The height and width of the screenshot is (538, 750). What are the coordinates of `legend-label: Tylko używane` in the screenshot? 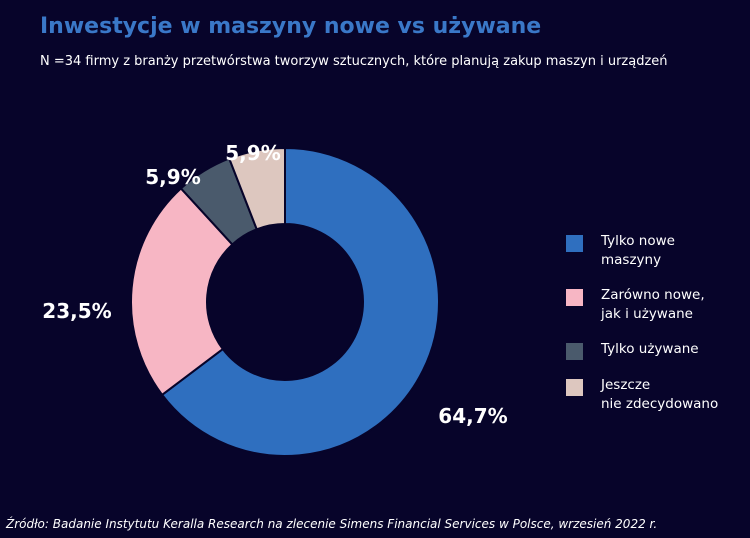 It's located at (650, 349).